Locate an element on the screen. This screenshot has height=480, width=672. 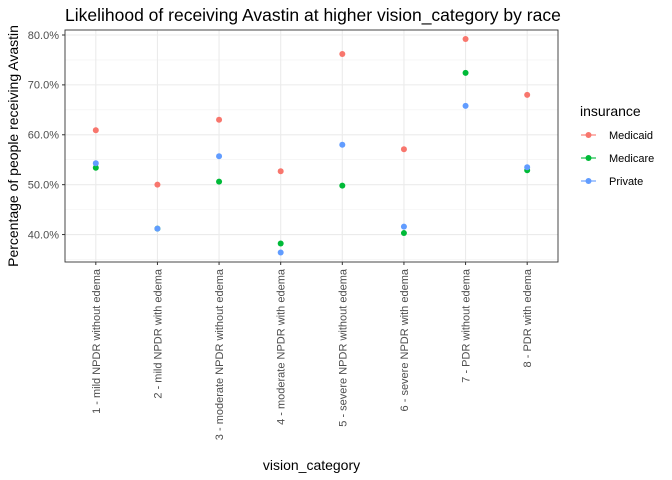
y-tick-label: 80.0% is located at coordinates (43, 36).